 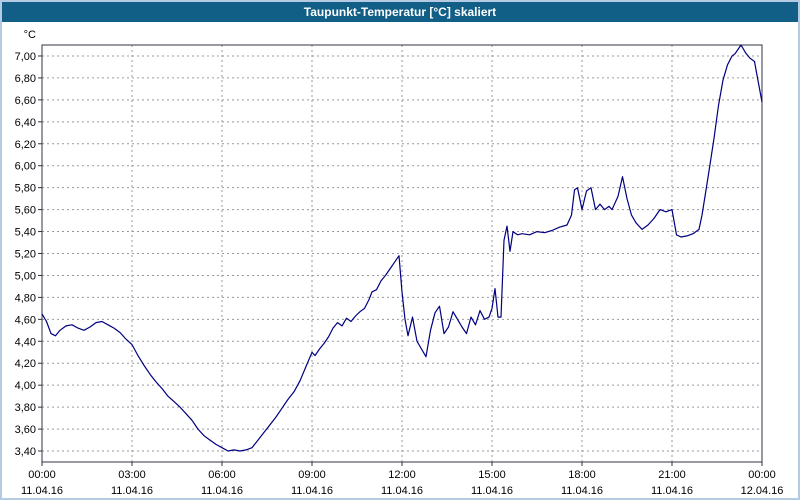 What do you see at coordinates (25, 386) in the screenshot?
I see `y-tick-label: 4,00` at bounding box center [25, 386].